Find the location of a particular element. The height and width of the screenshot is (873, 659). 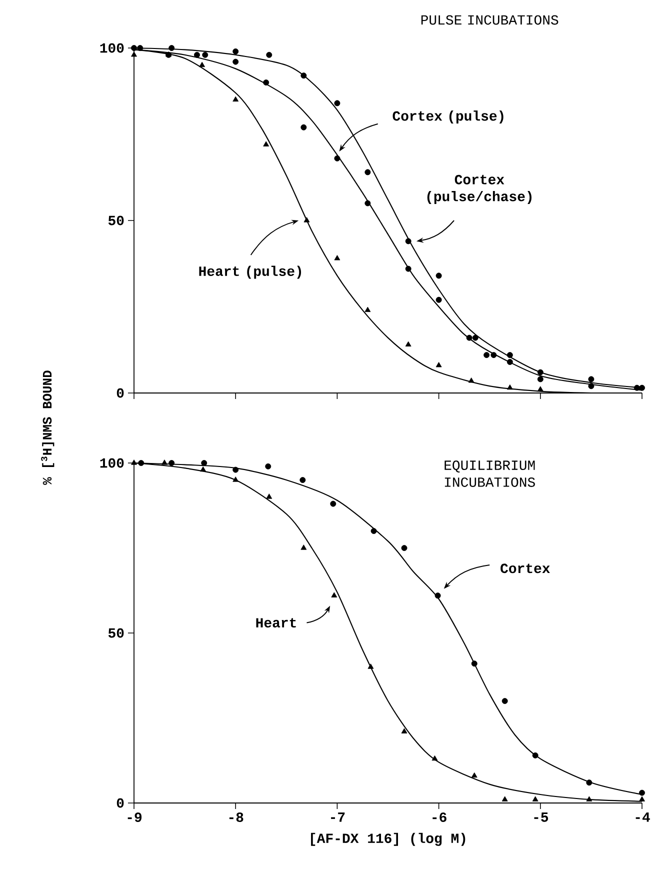

text: Cortex (pulse) is located at coordinates (448, 117).